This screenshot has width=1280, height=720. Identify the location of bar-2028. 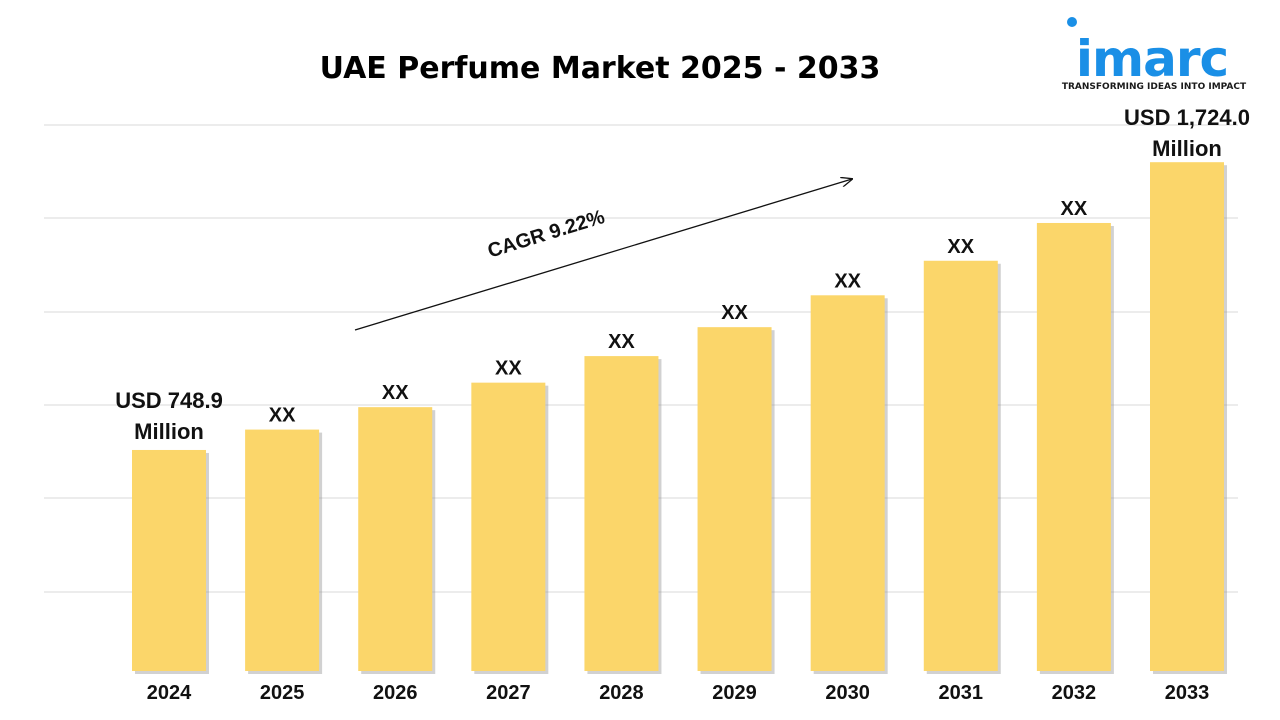
(621, 513).